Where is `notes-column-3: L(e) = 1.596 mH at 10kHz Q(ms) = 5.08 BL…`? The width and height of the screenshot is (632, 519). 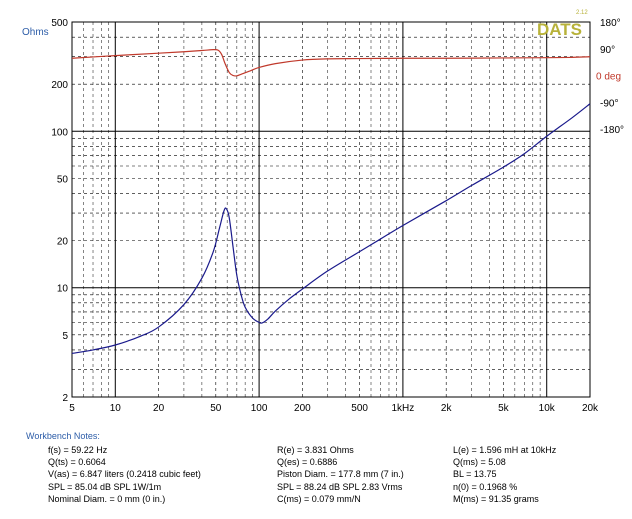
notes-column-3: L(e) = 1.596 mH at 10kHz Q(ms) = 5.08 BL… is located at coordinates (504, 474).